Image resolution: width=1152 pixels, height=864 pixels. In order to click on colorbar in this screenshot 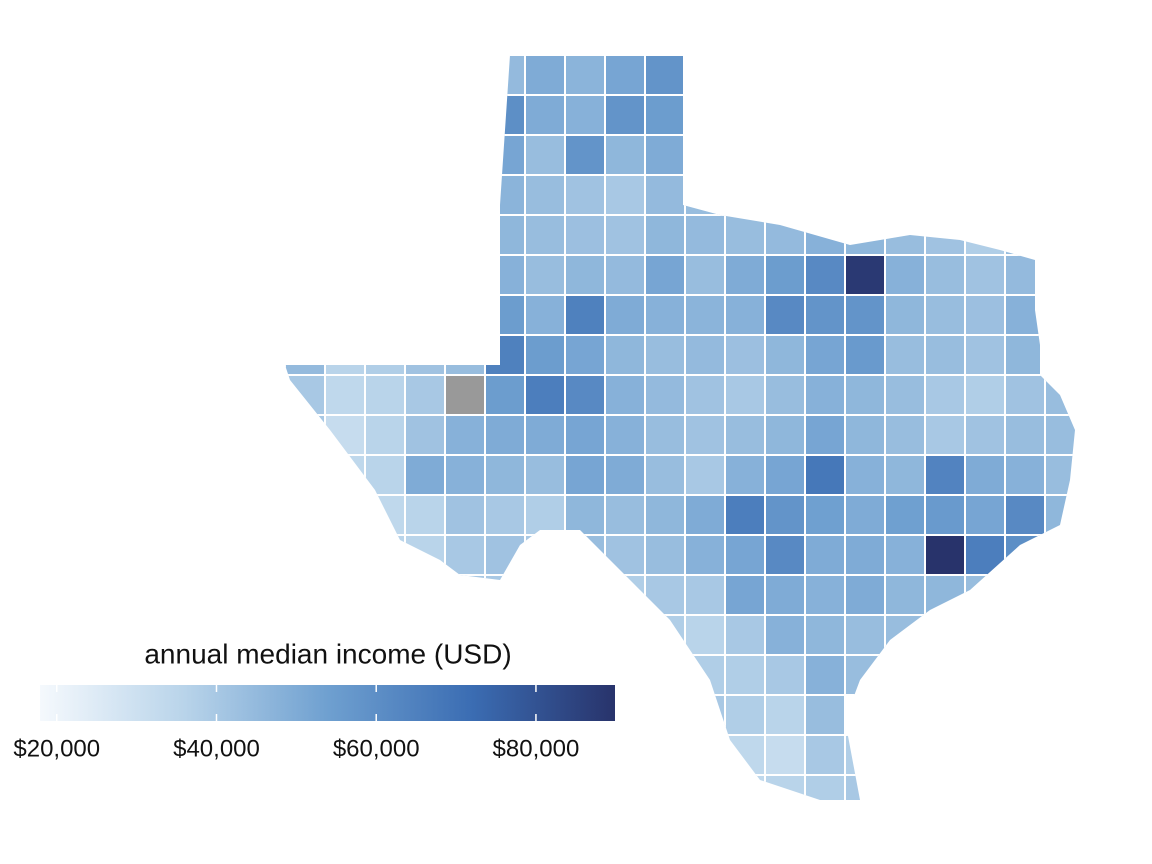, I will do `click(327, 703)`.